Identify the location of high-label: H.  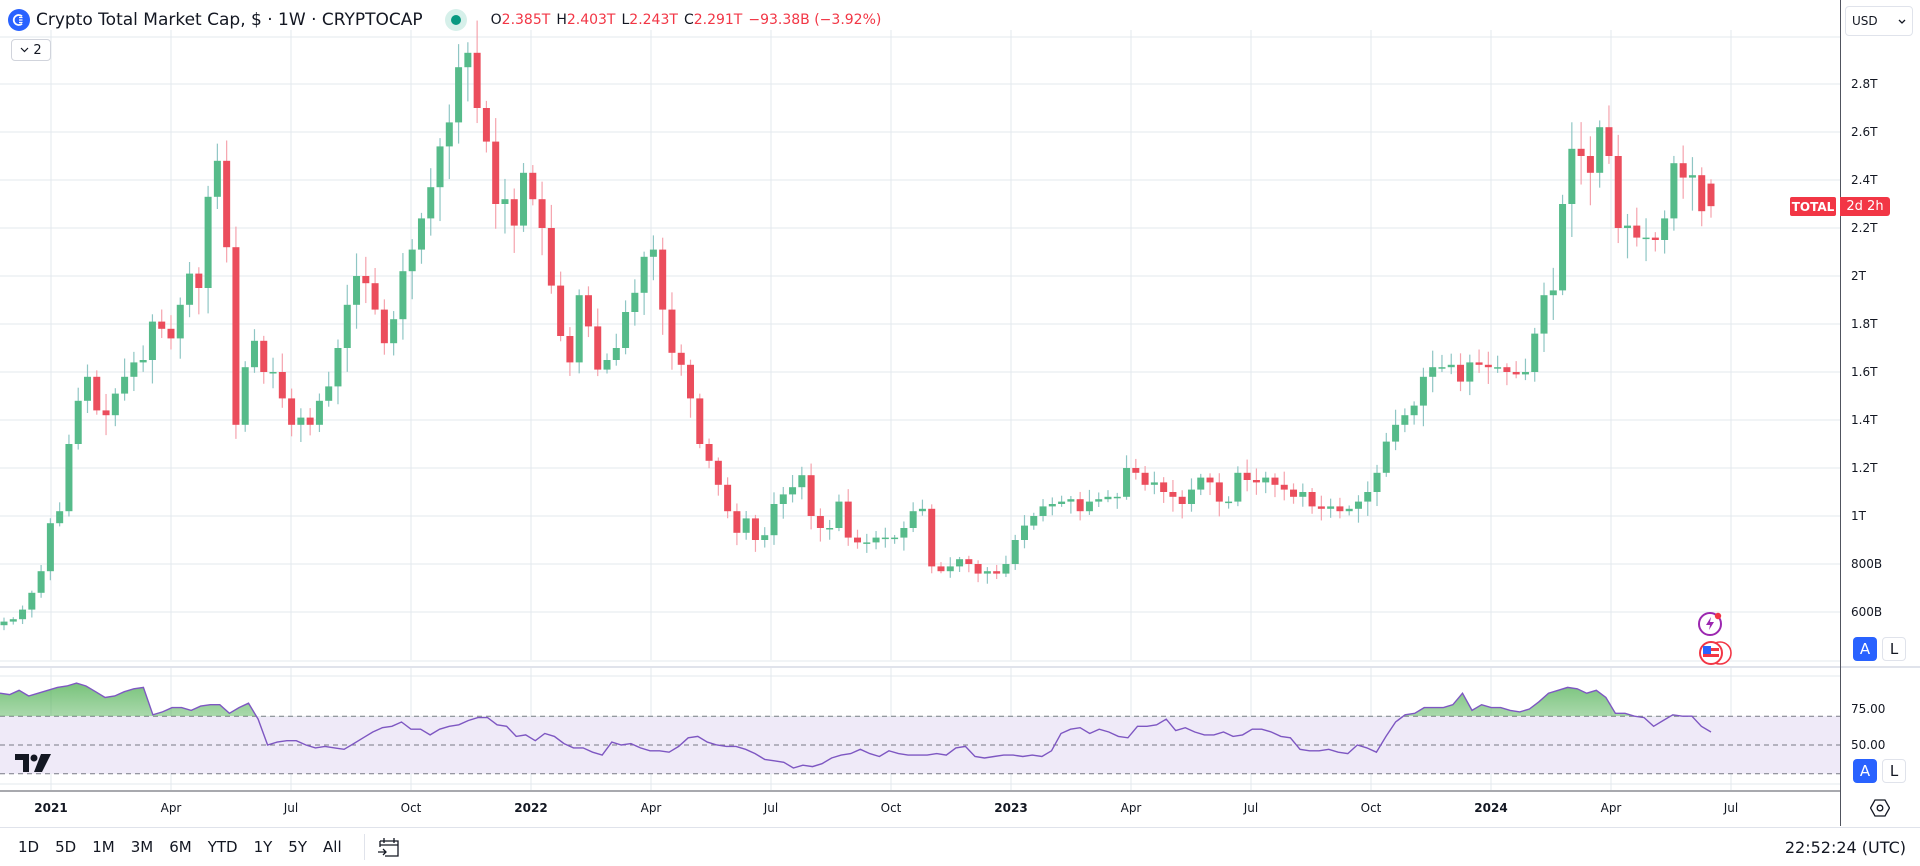
(561, 20).